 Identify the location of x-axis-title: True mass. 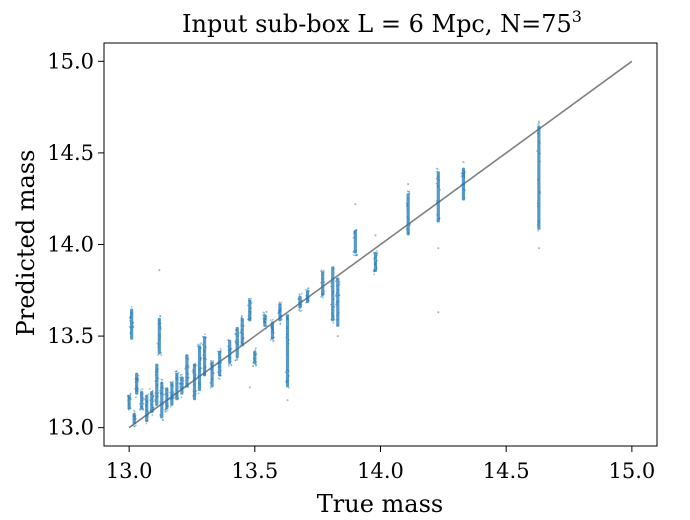
(380, 504).